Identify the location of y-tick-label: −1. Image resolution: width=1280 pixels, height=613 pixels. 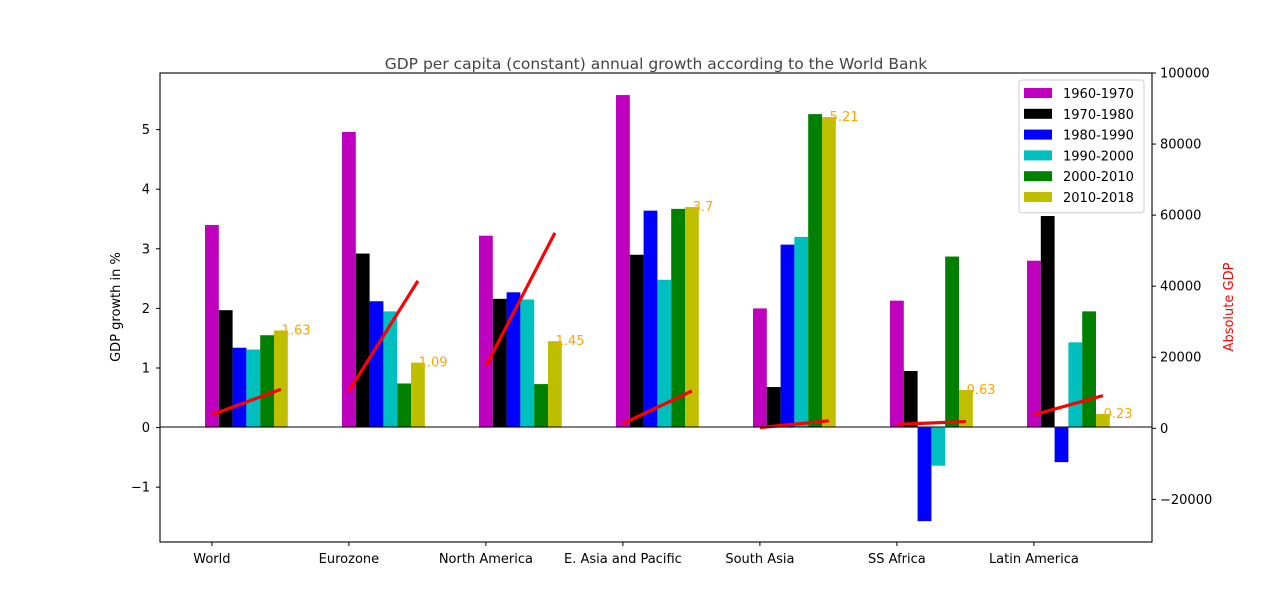
(140, 488).